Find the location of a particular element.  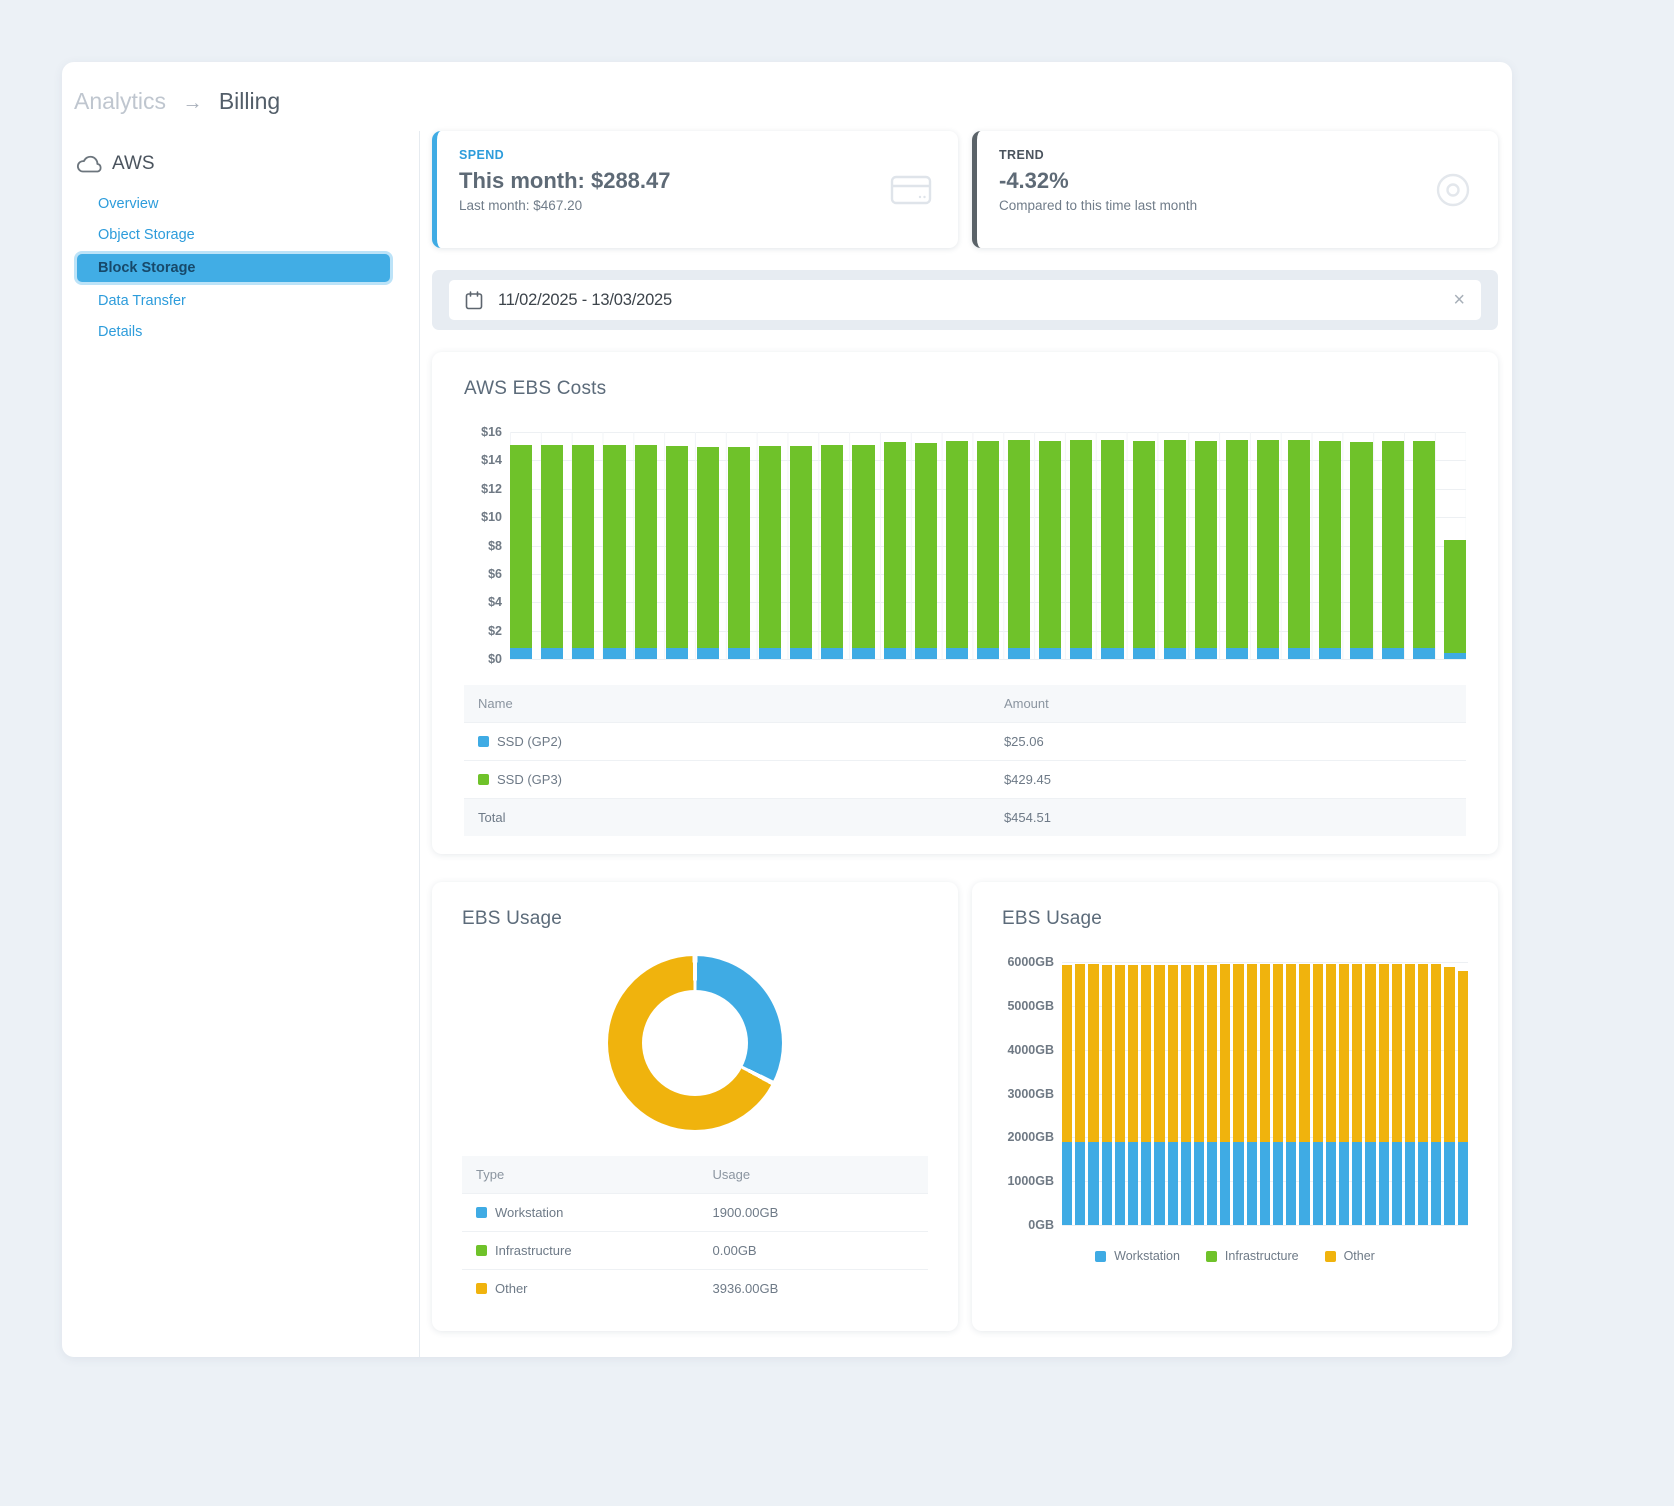

table-header-value: Usage is located at coordinates (731, 1174).